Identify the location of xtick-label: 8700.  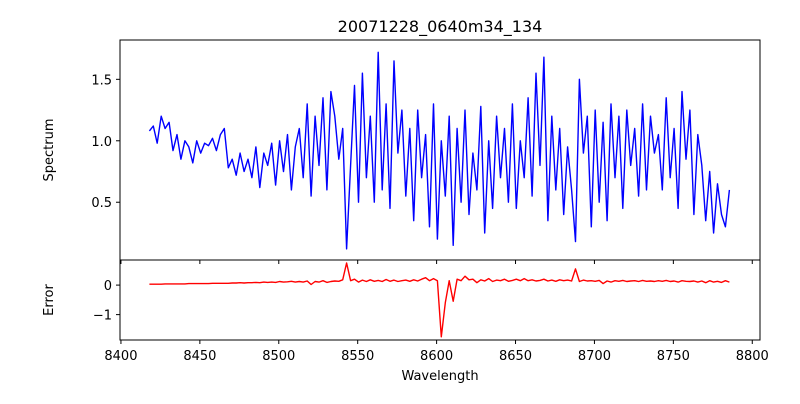
(594, 356).